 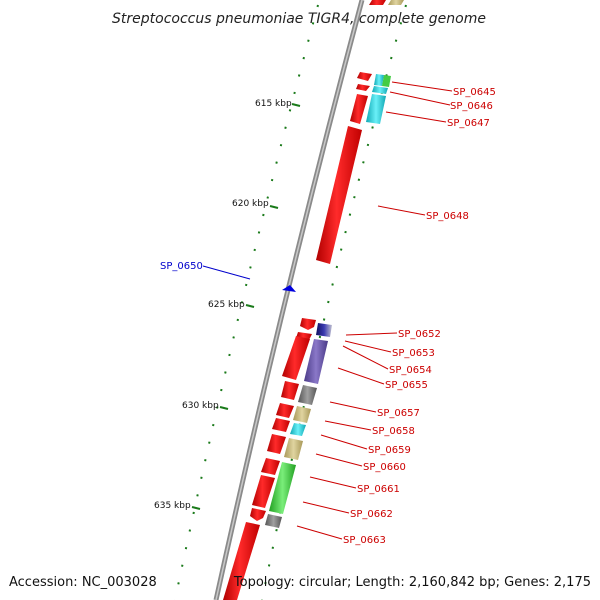 What do you see at coordinates (226, 305) in the screenshot?
I see `kbp-label-625: 625 kbp` at bounding box center [226, 305].